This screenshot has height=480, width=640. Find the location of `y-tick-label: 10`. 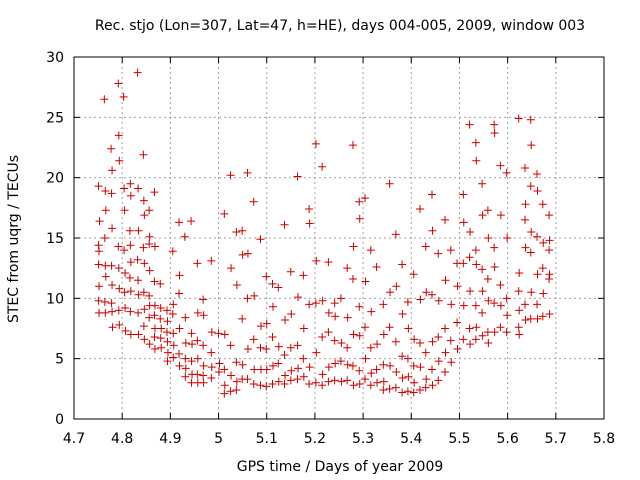

y-tick-label: 10 is located at coordinates (55, 299).